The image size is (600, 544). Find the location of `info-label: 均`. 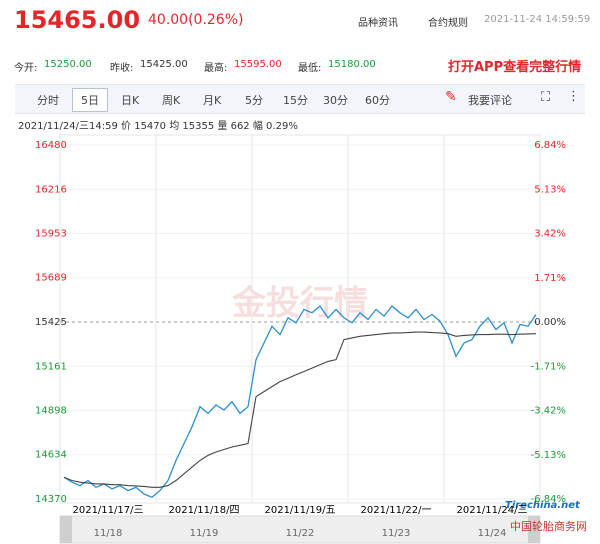

info-label: 均 is located at coordinates (174, 126).